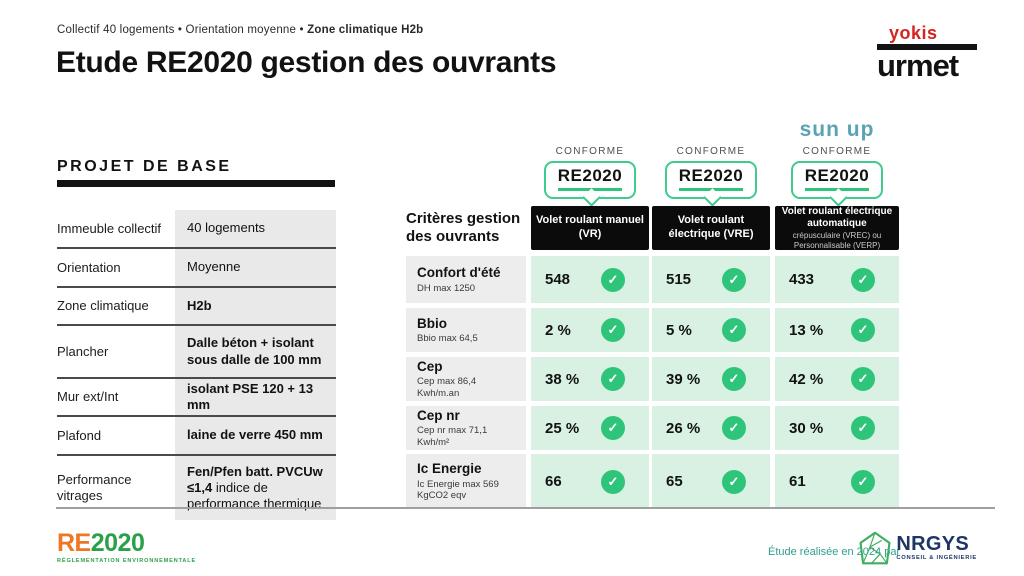 This screenshot has height=576, width=1024. I want to click on yokis-wordmark: yokis, so click(913, 33).